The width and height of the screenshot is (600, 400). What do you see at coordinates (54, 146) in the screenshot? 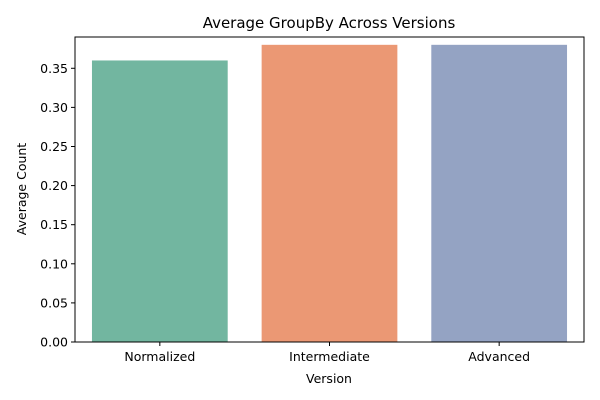
I see `y-tick-label: 0.25` at bounding box center [54, 146].